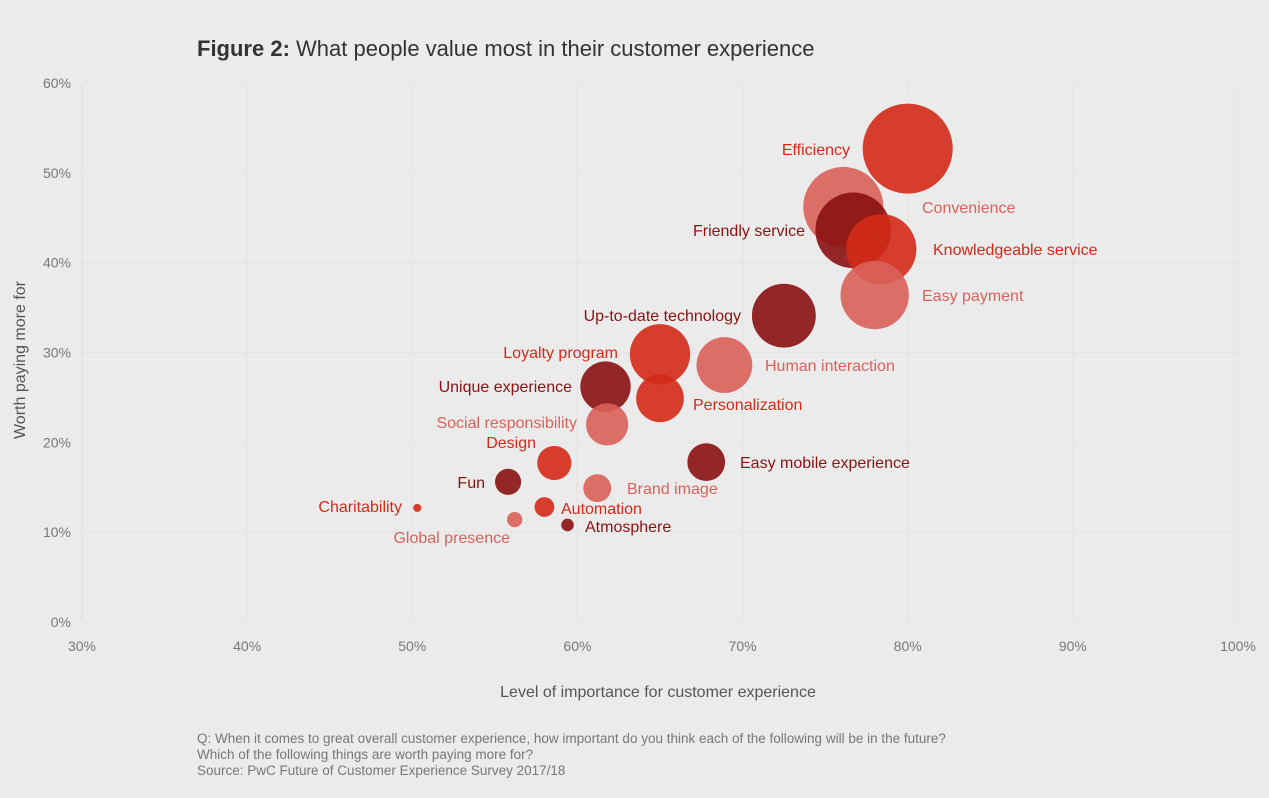 This screenshot has width=1269, height=798. I want to click on bubble-easy-payment, so click(874, 295).